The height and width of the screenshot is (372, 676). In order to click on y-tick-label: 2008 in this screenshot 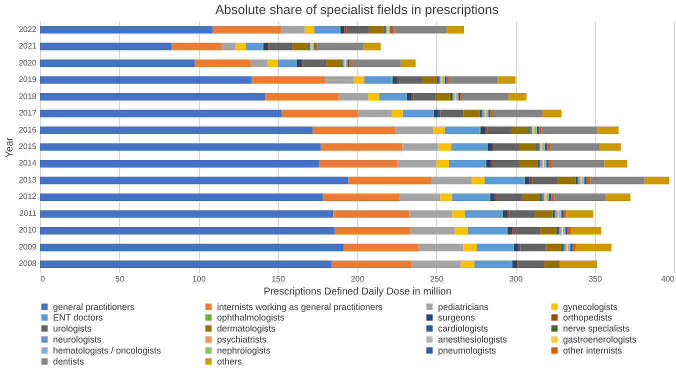, I will do `click(28, 263)`.